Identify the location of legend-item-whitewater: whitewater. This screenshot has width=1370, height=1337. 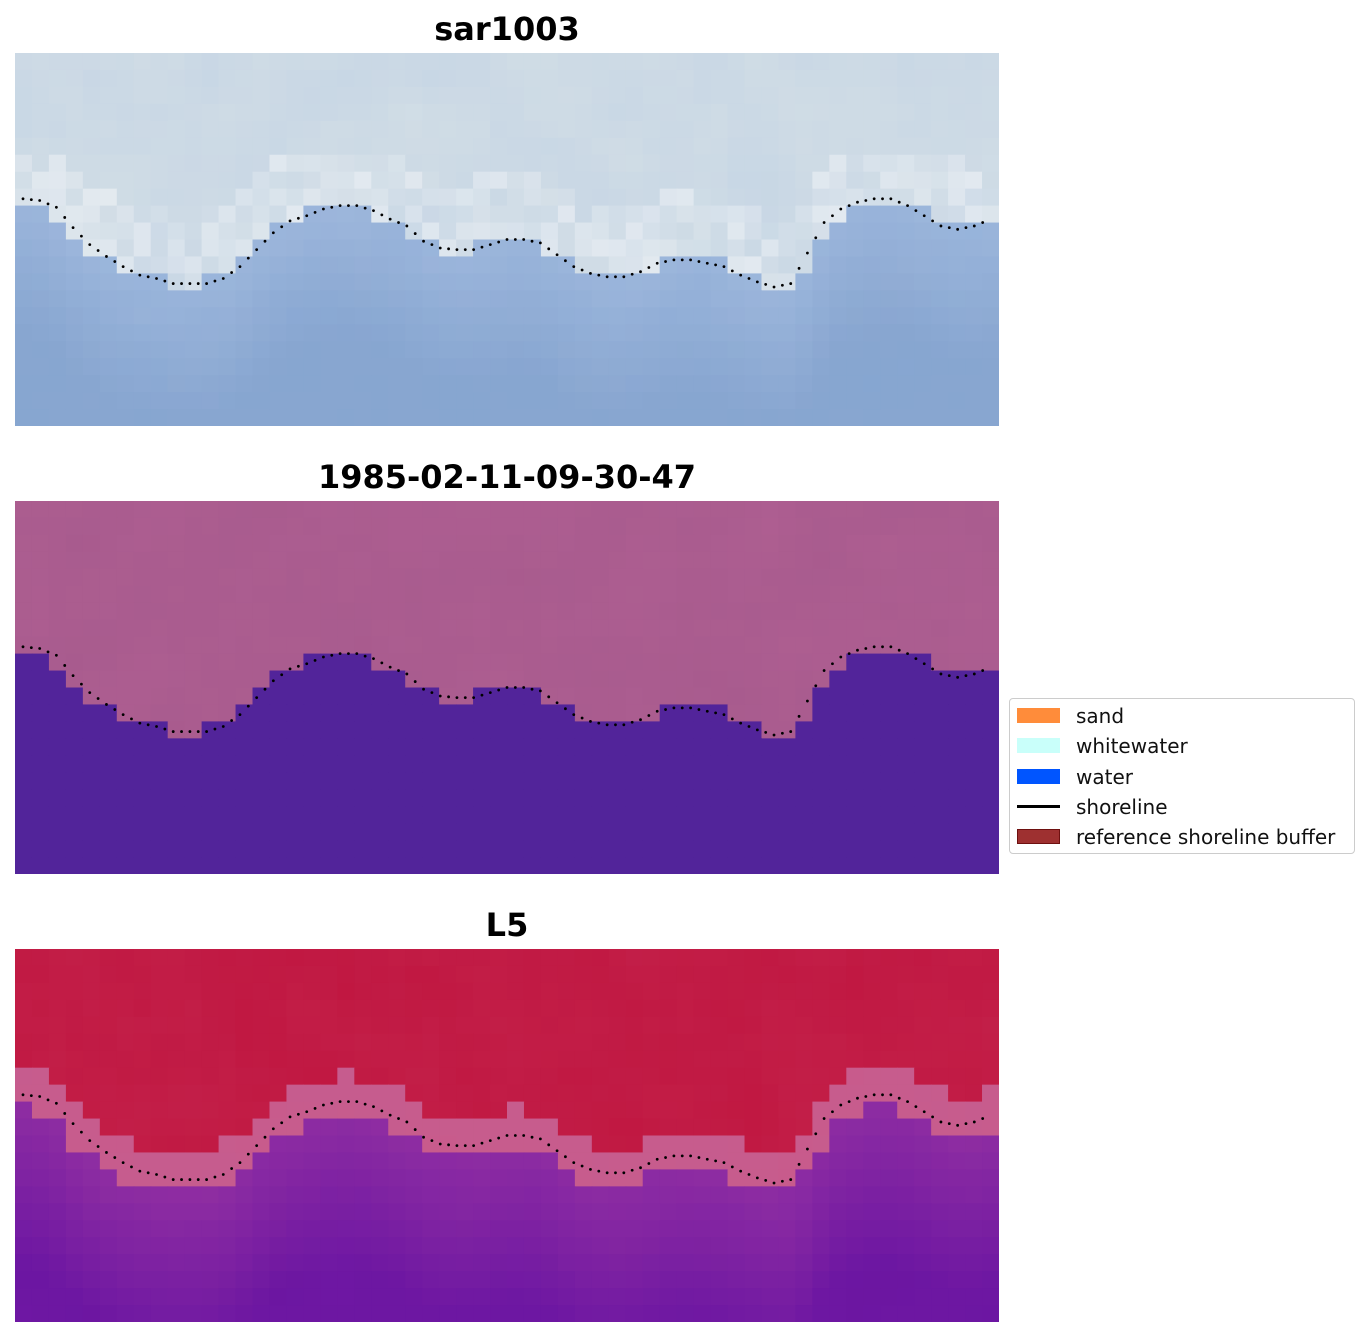
(1182, 746).